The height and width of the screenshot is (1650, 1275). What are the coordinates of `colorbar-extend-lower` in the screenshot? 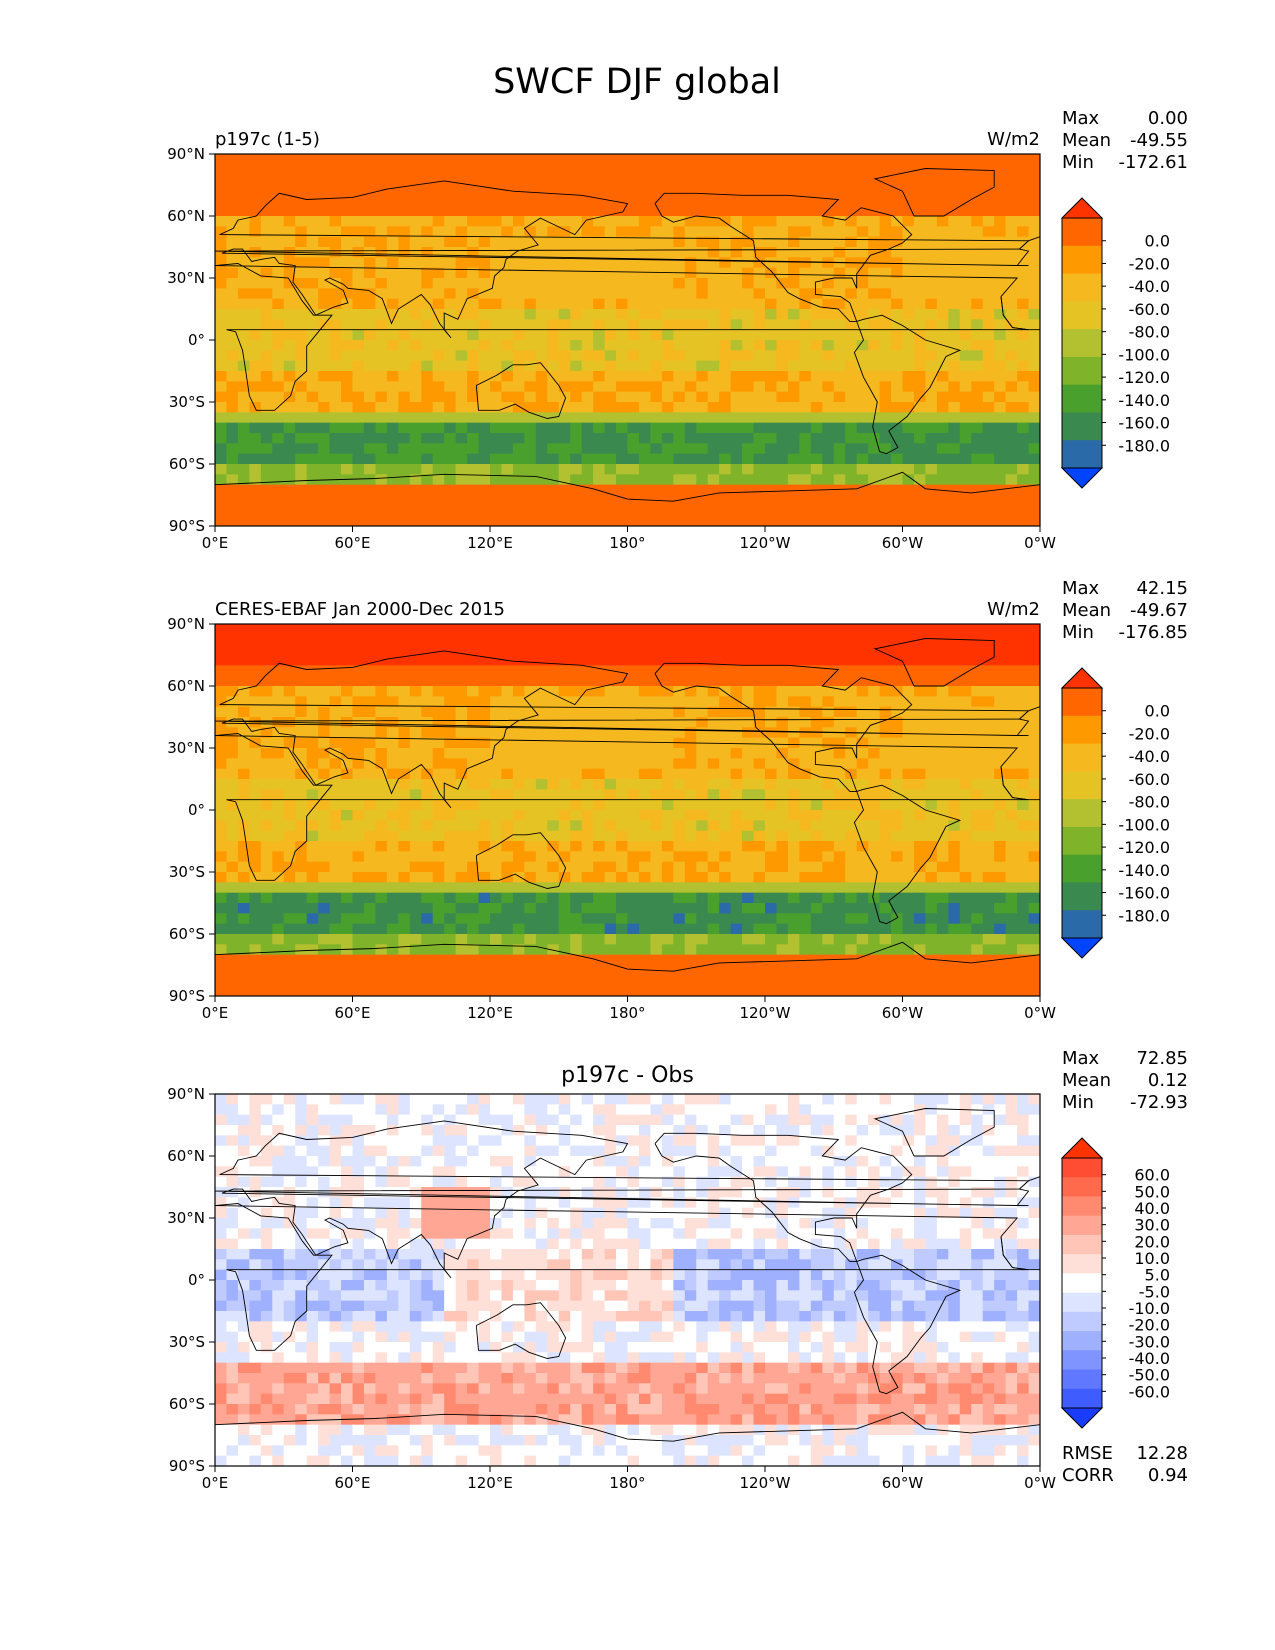 It's located at (1082, 1418).